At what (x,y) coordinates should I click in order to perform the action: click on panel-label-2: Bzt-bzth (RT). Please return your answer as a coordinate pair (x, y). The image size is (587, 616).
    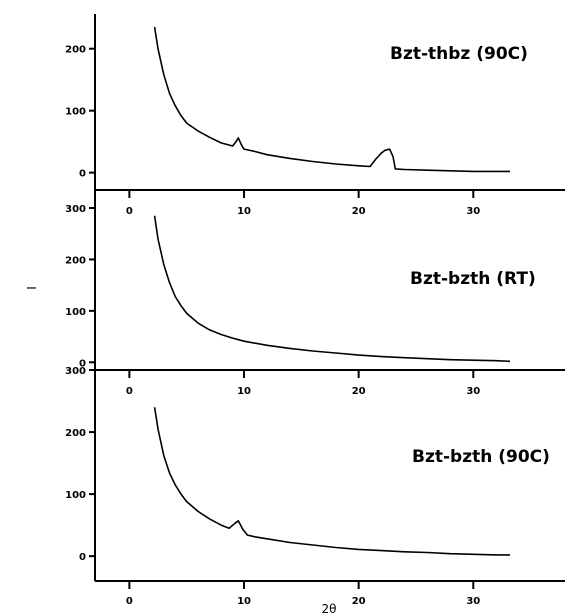
    Looking at the image, I should click on (473, 279).